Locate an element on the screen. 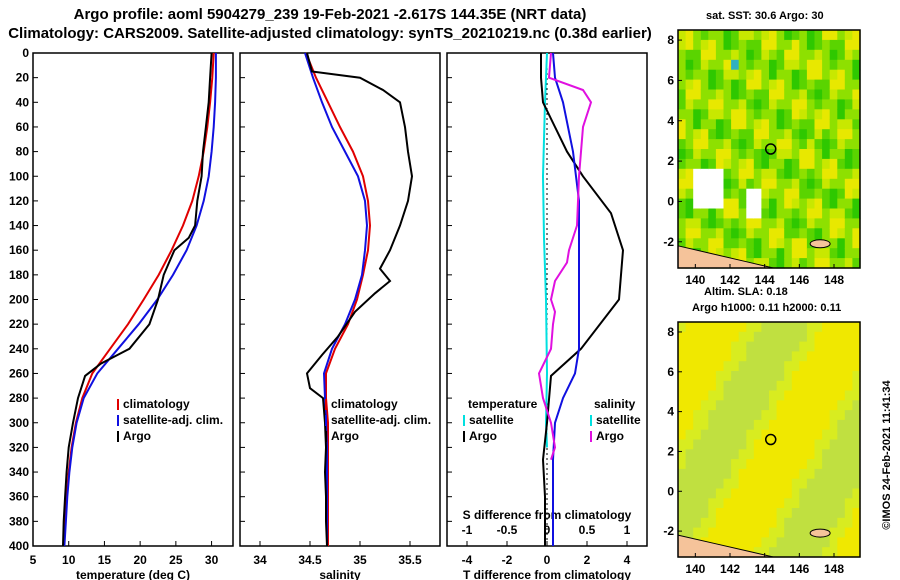  map-x-tick-label: 146 is located at coordinates (799, 280).